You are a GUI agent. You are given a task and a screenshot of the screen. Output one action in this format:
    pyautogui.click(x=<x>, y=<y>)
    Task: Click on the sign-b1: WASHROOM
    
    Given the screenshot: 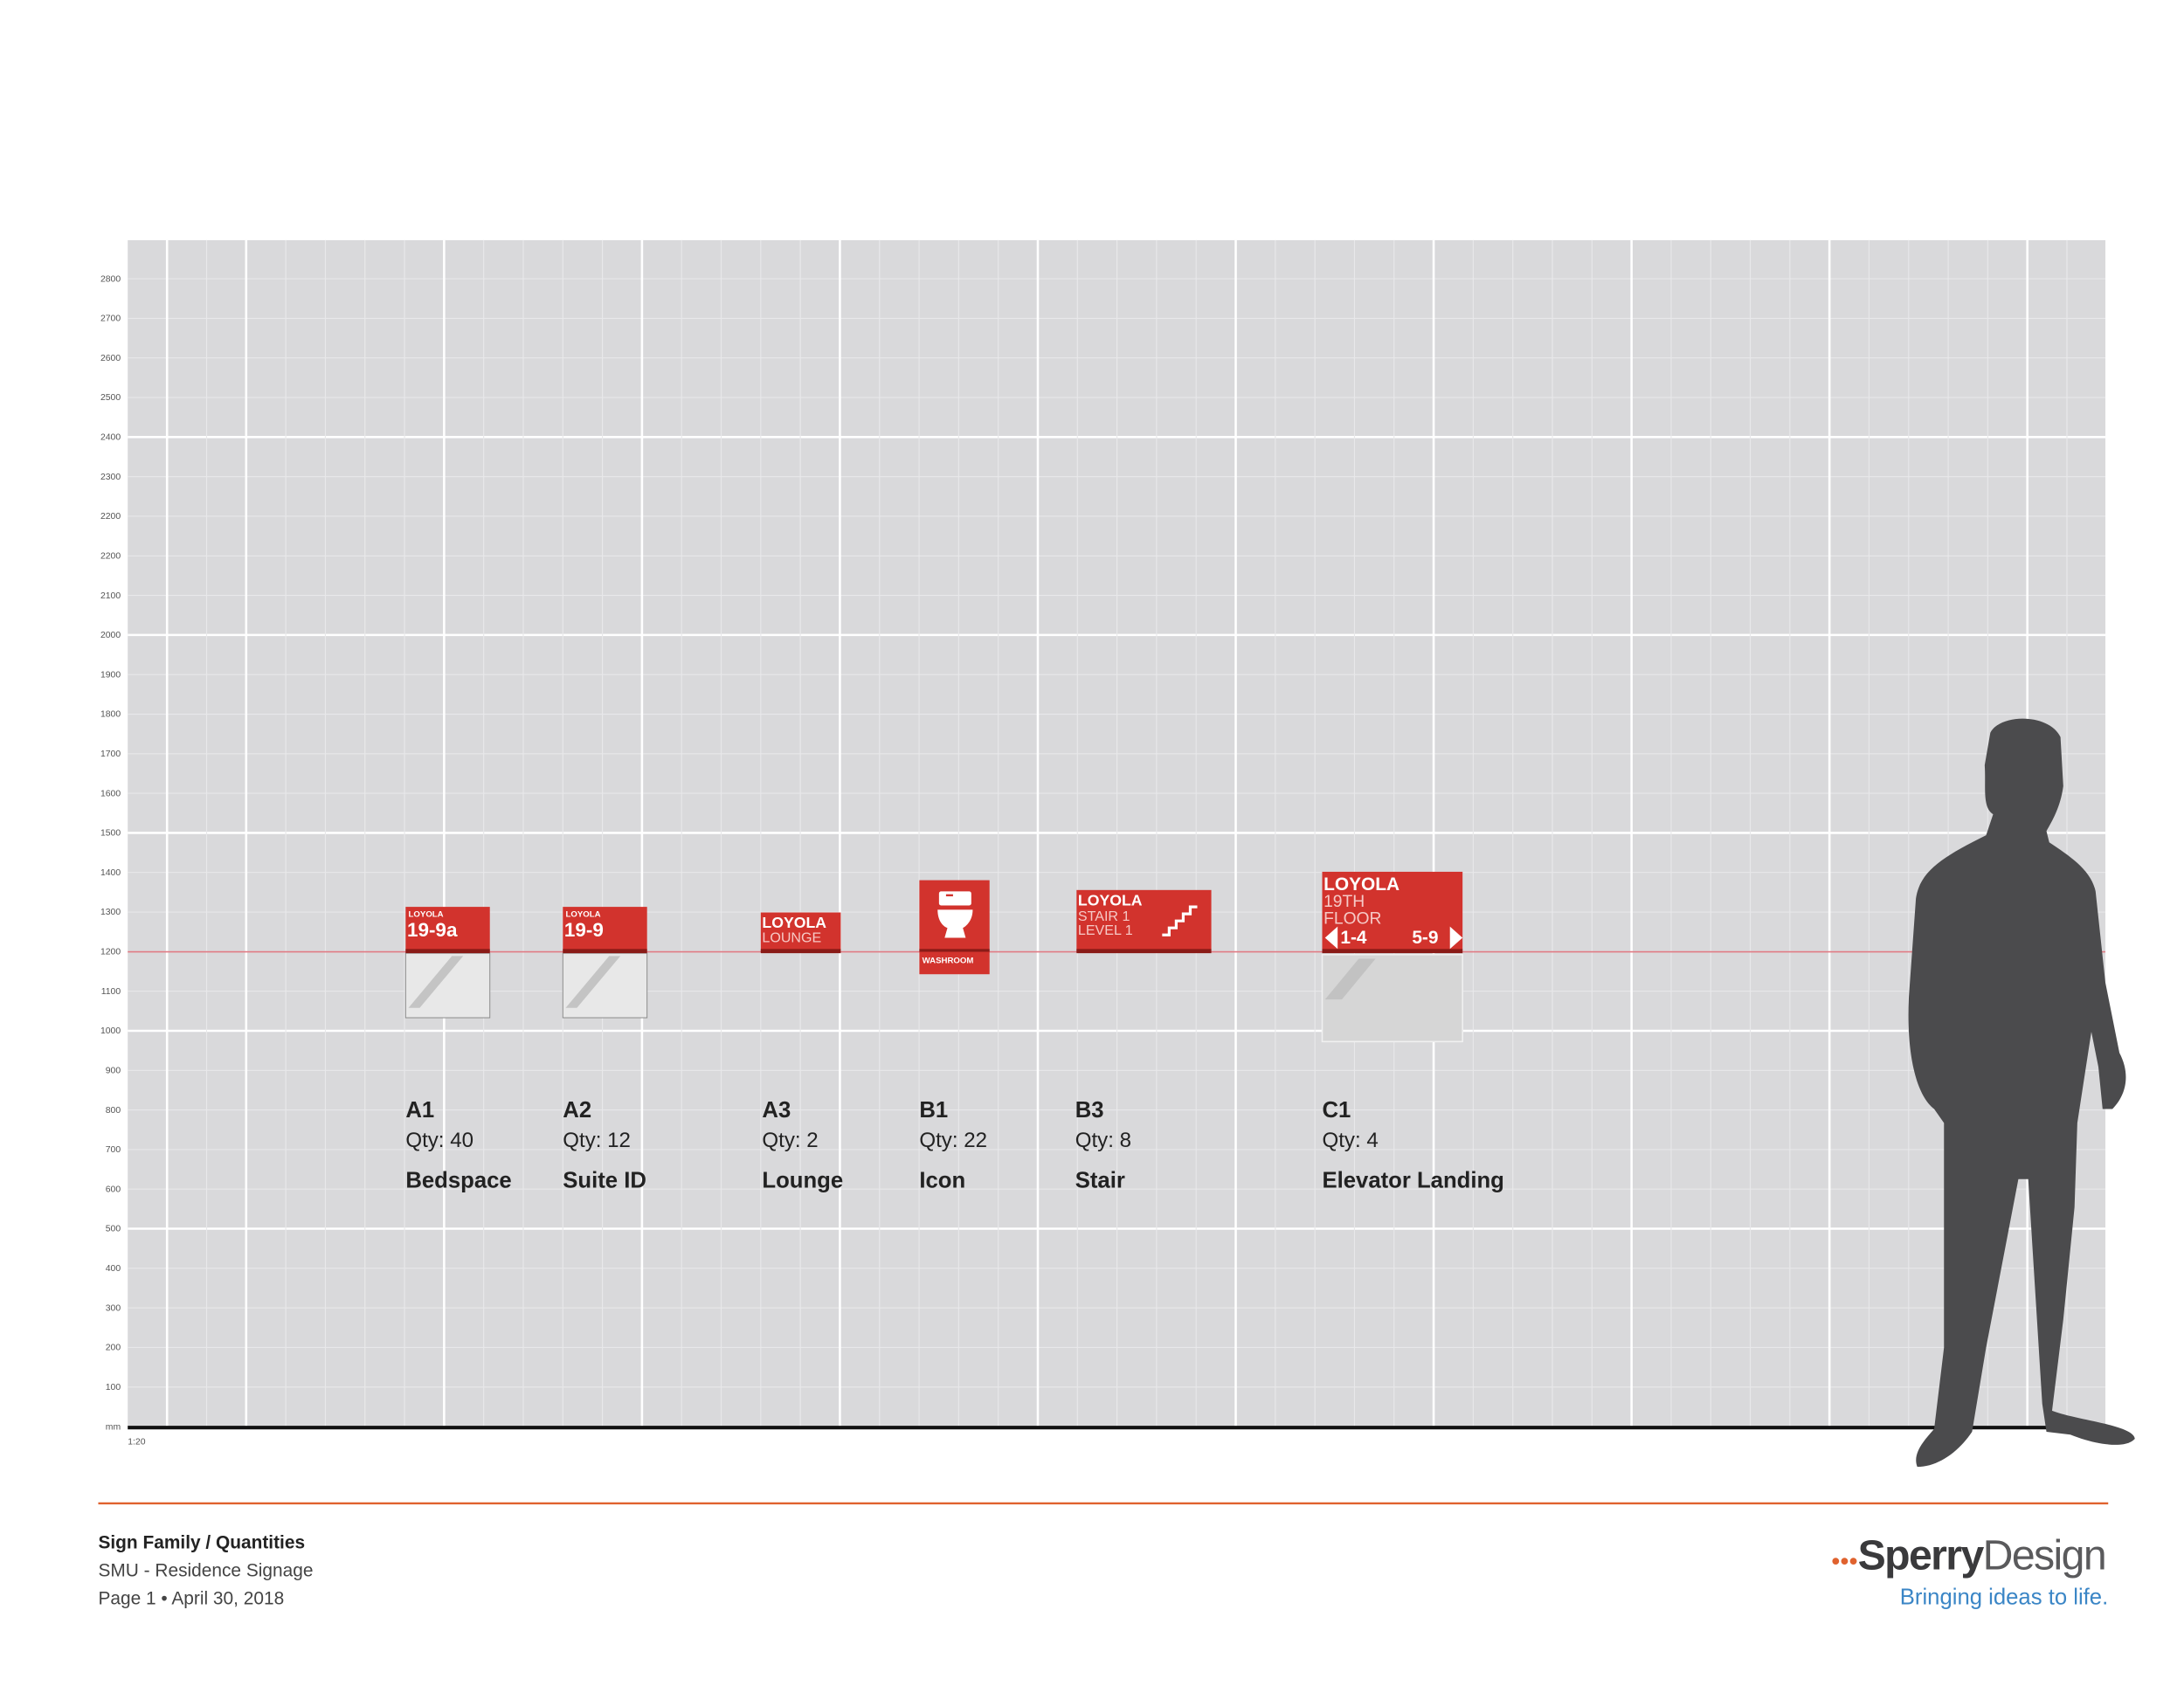 What is the action you would take?
    pyautogui.click(x=954, y=928)
    